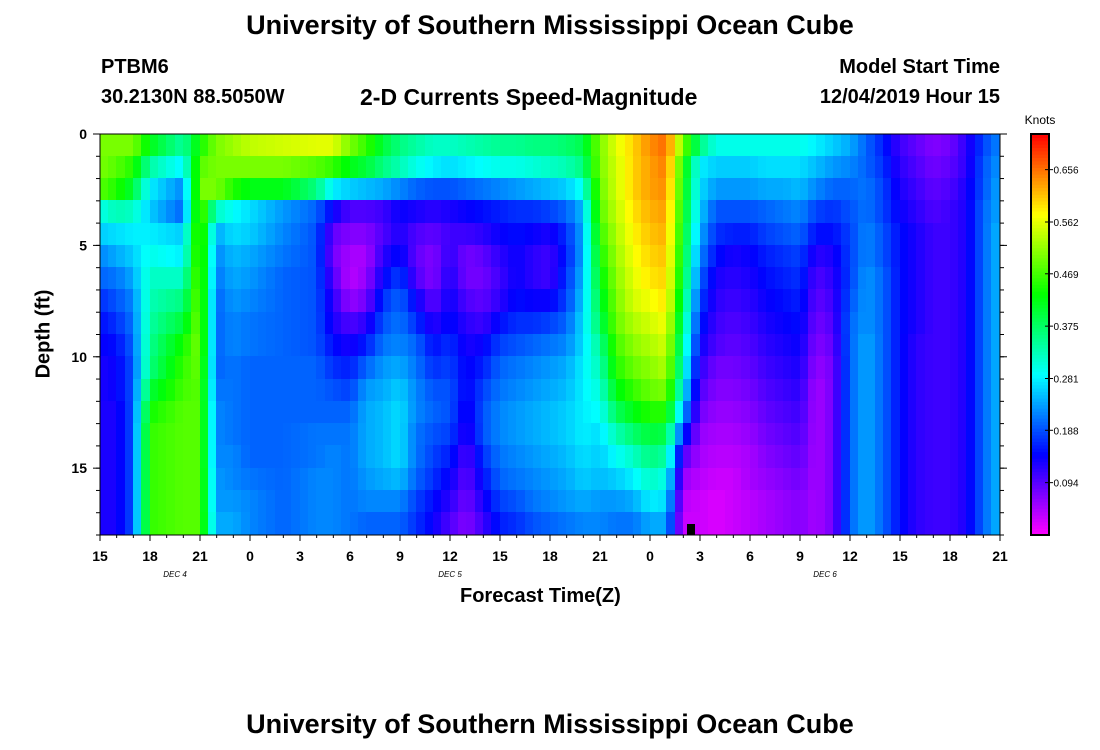 This screenshot has height=750, width=1100. I want to click on x-tick-label: 18, so click(150, 556).